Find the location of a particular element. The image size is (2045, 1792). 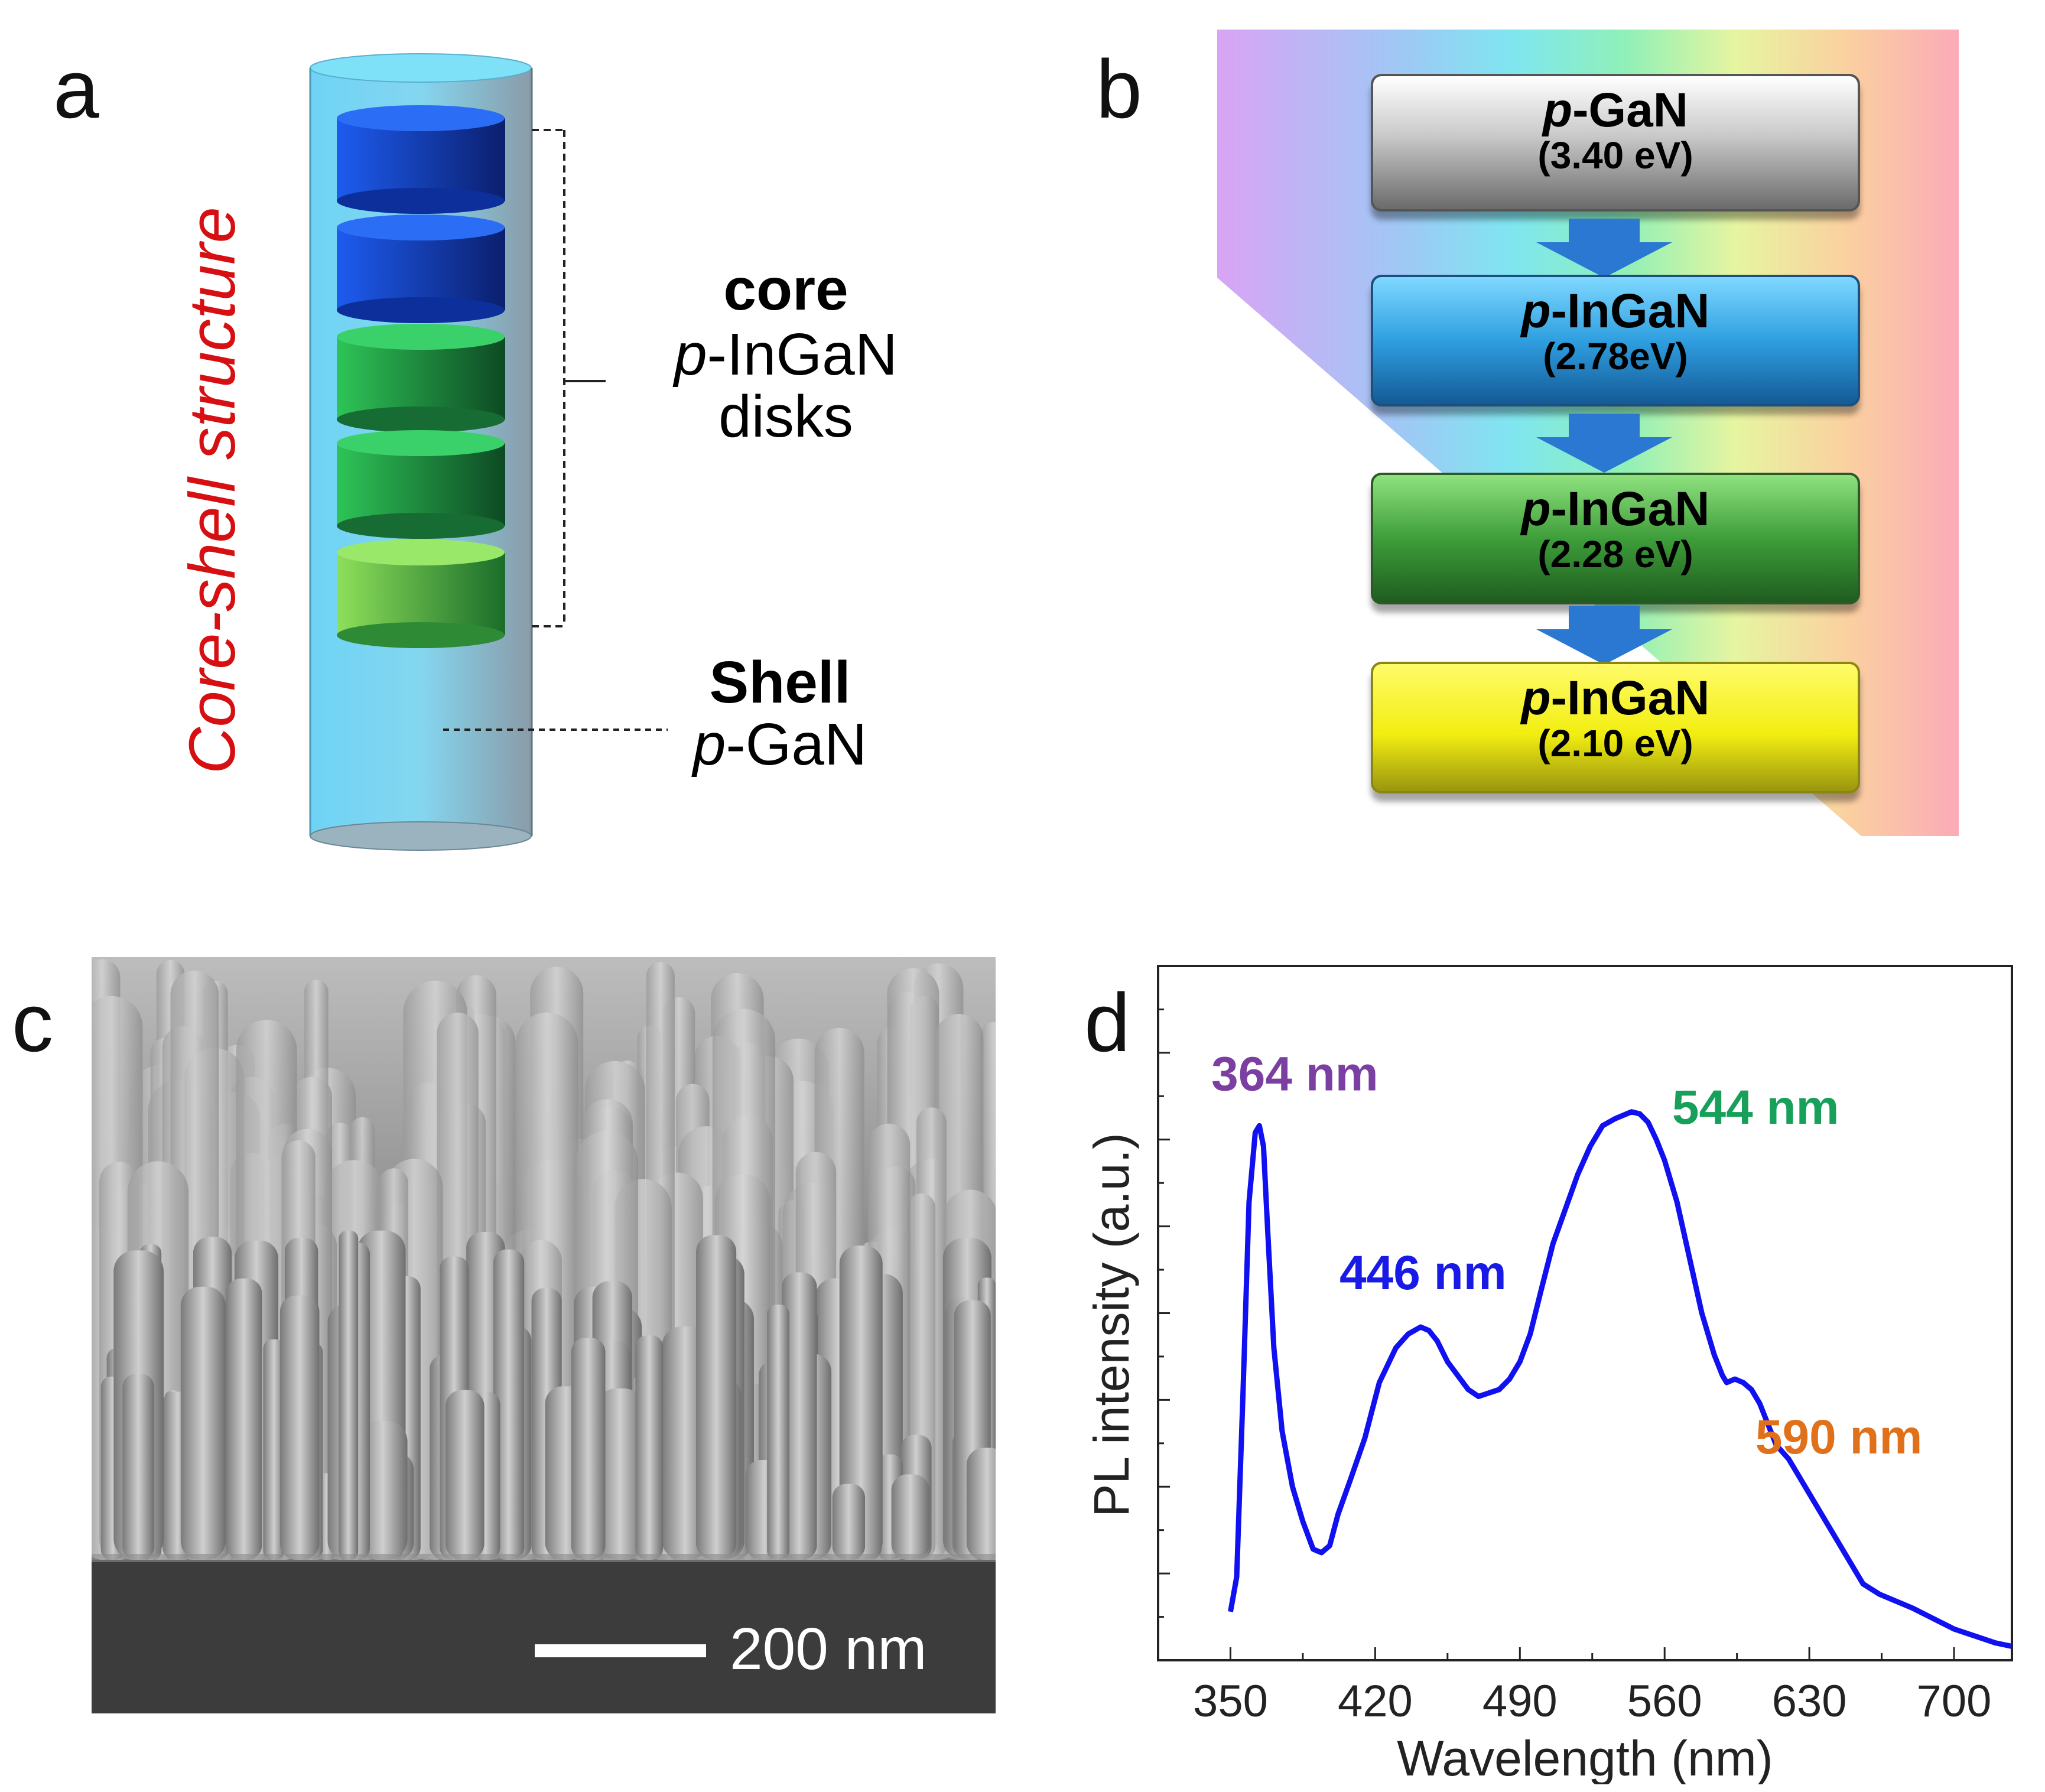

shell-label: Shell is located at coordinates (780, 682).